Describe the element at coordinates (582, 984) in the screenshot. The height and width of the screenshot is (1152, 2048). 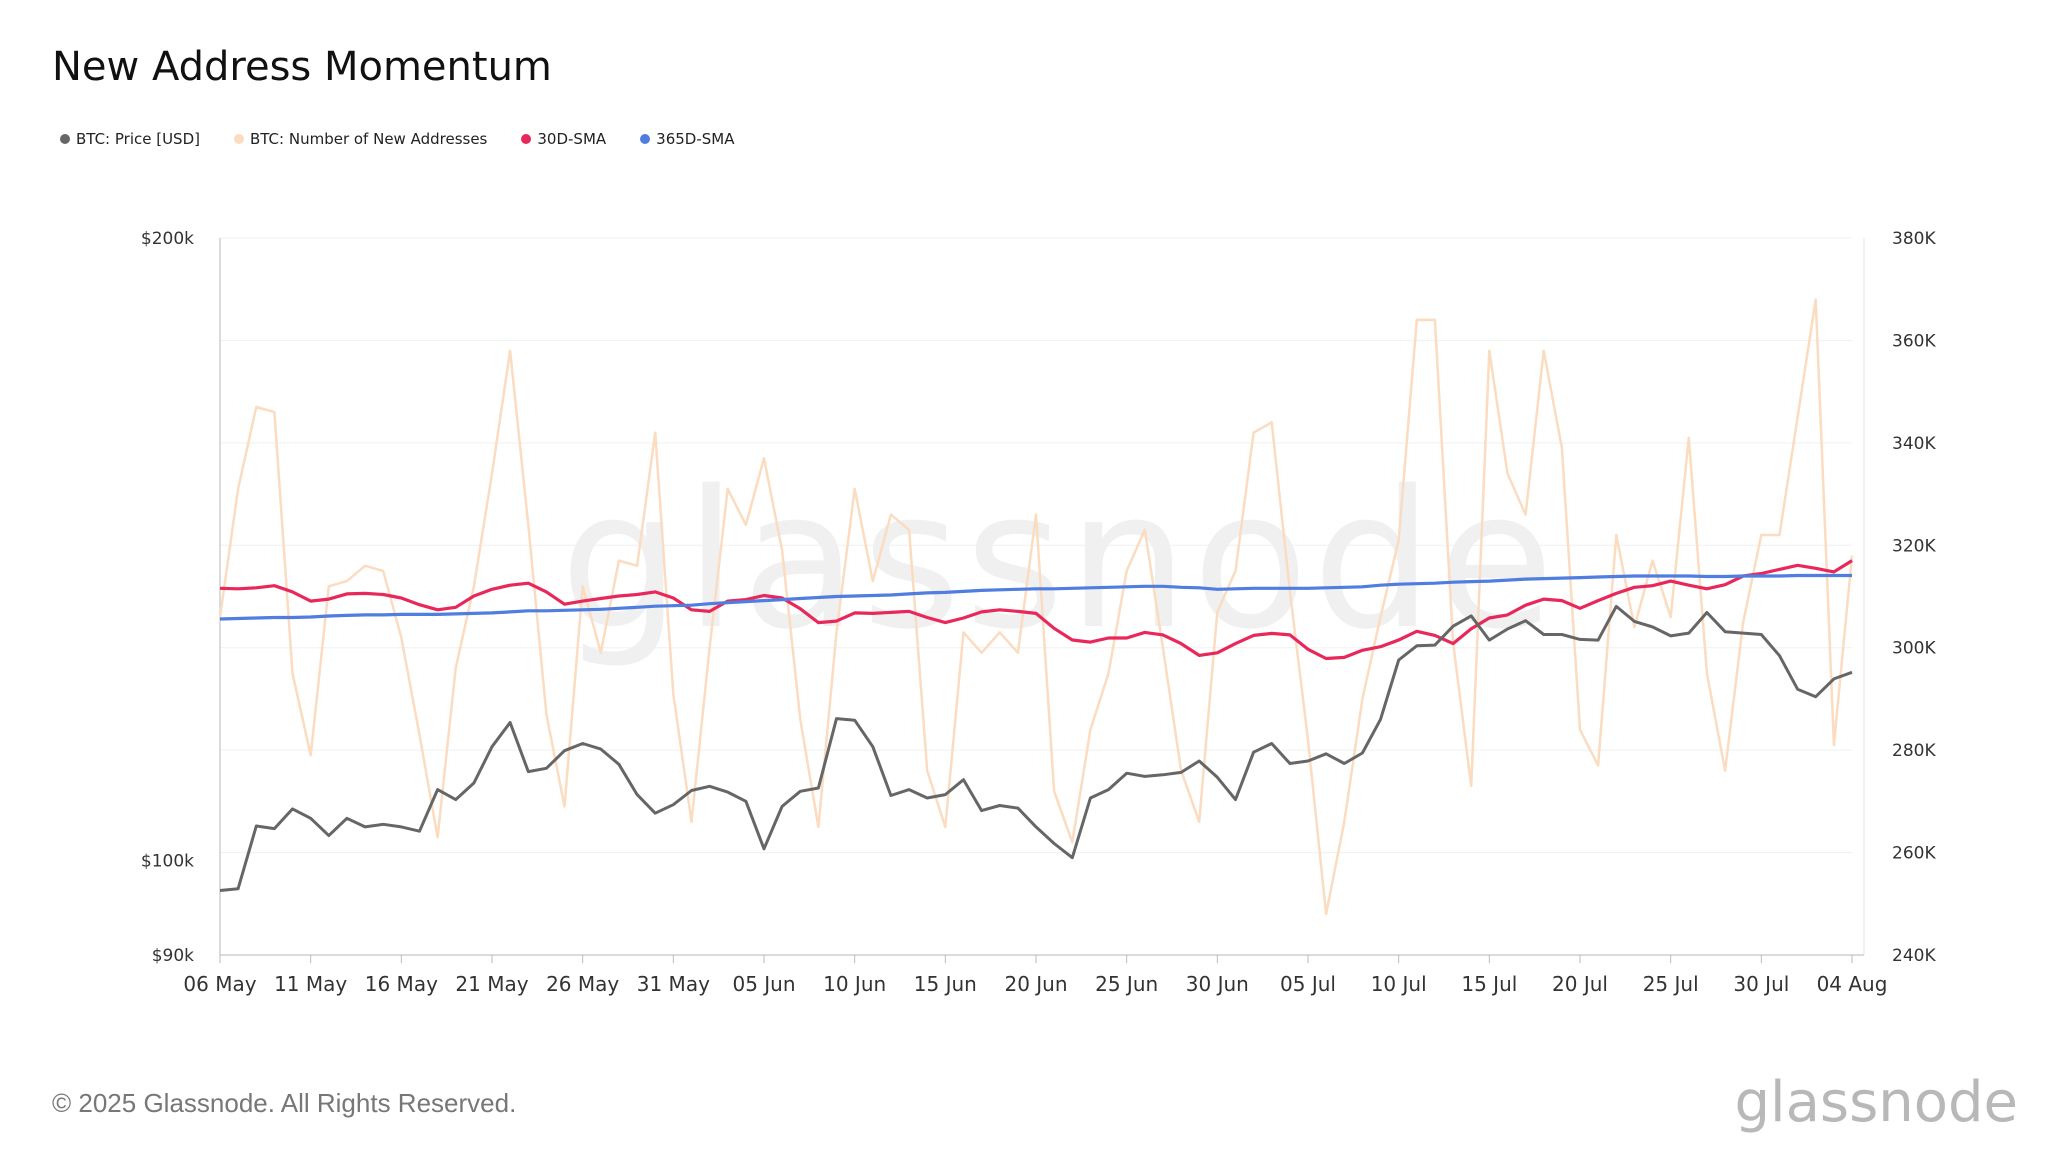
I see `x-tick-label: 26 May` at that location.